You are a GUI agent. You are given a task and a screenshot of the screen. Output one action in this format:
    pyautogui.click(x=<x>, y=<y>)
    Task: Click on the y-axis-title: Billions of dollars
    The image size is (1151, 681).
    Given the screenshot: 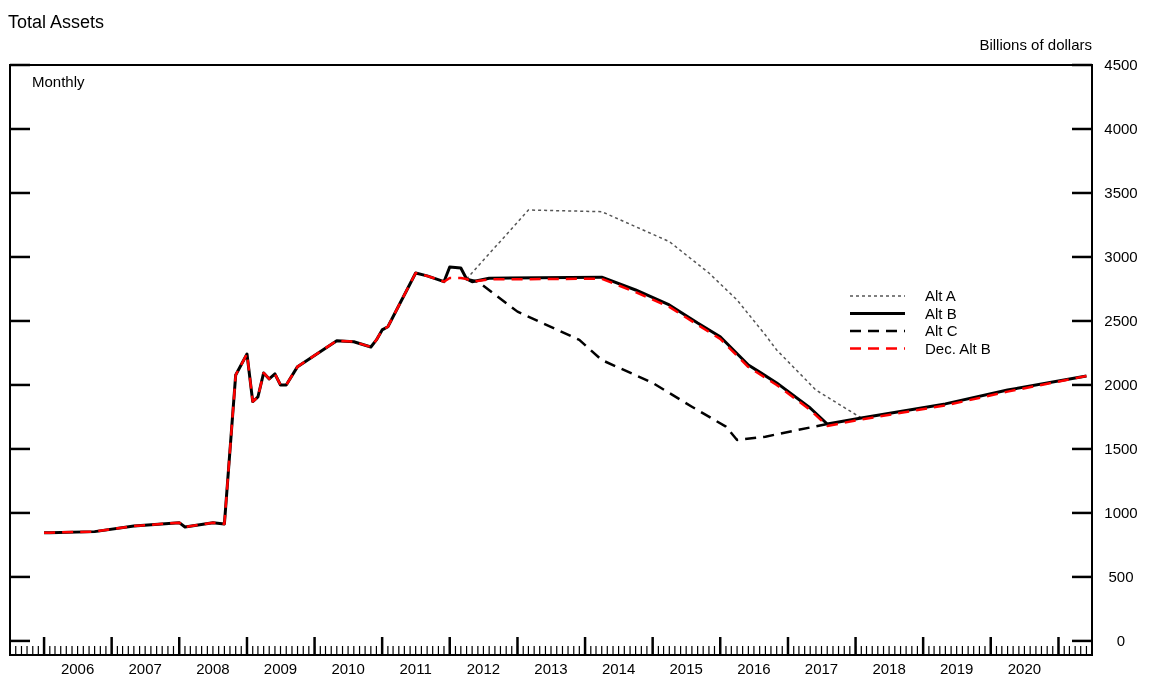 What is the action you would take?
    pyautogui.click(x=1035, y=44)
    